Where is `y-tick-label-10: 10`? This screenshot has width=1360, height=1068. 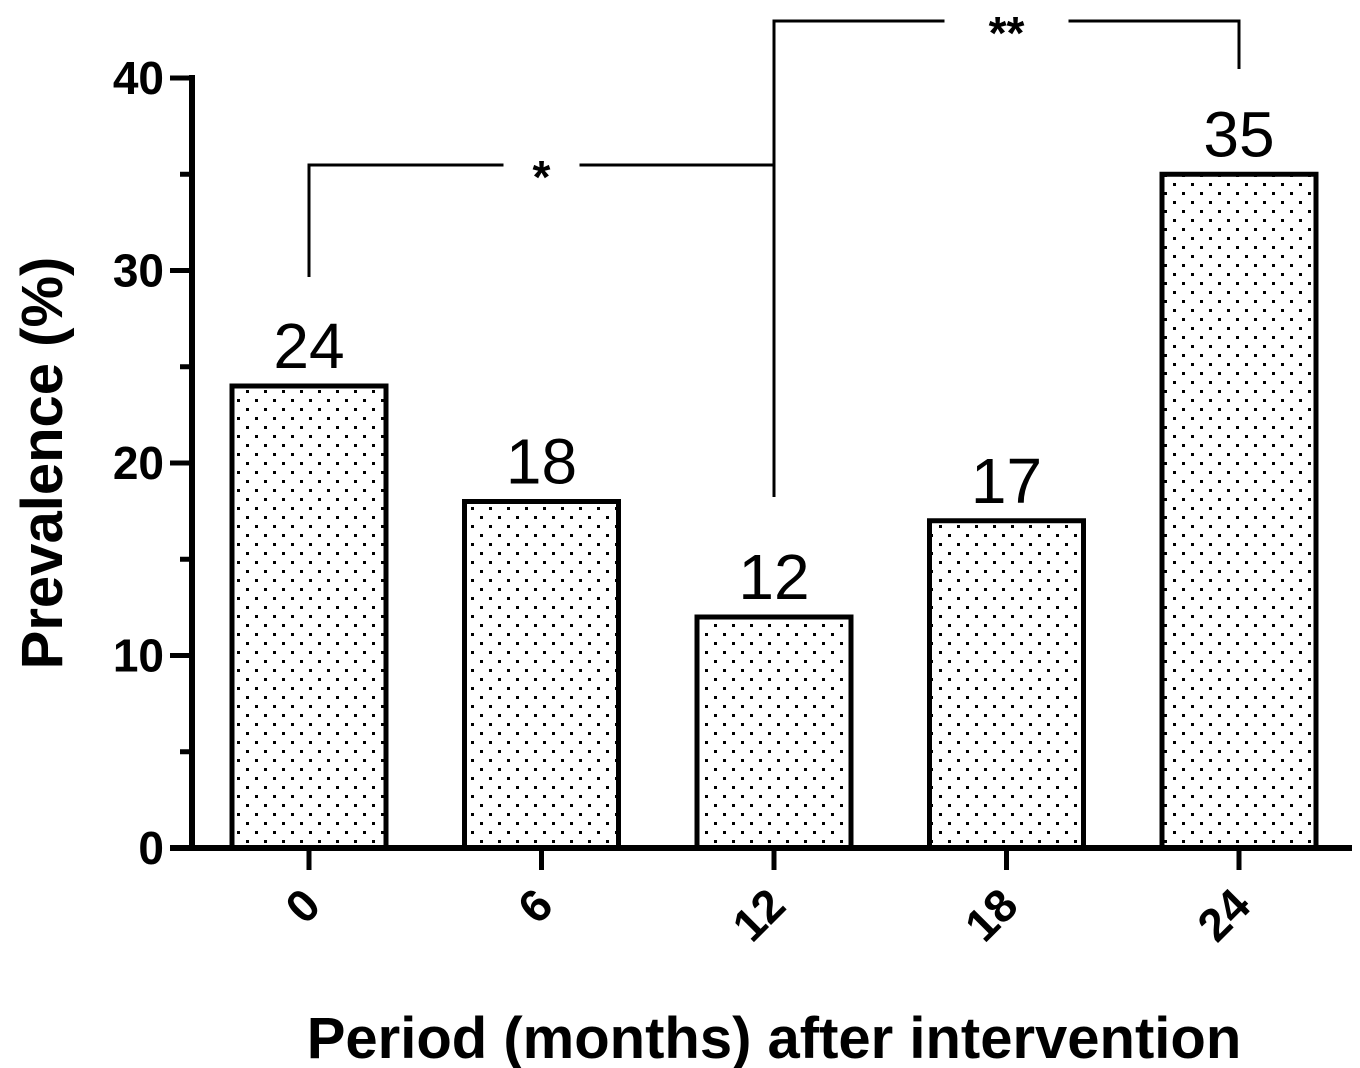 y-tick-label-10: 10 is located at coordinates (138, 656).